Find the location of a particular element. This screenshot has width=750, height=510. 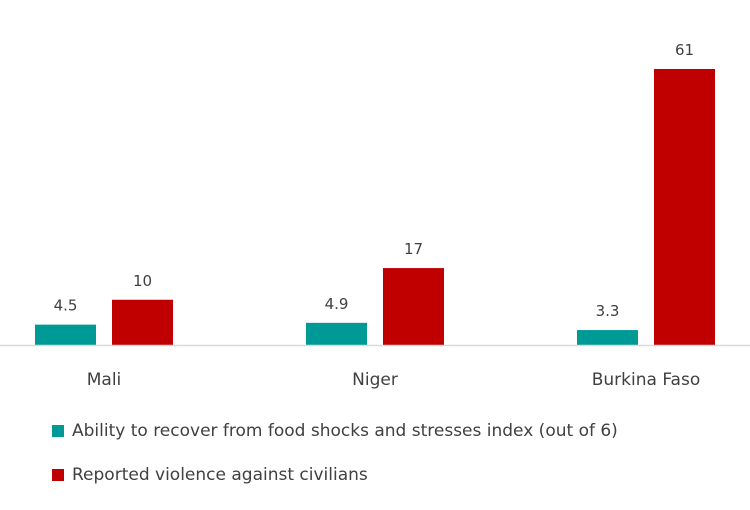

value-label-burkina-faso-series-0: 3.3 is located at coordinates (608, 311).